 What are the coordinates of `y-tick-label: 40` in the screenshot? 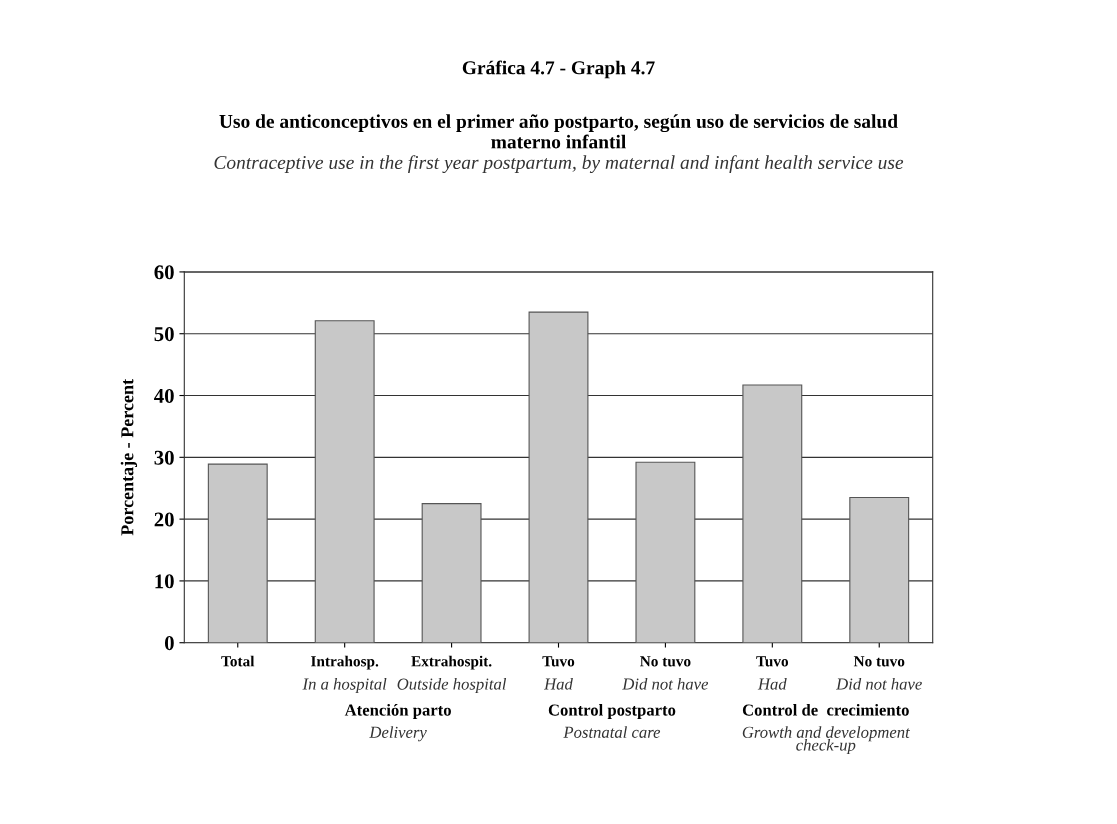 It's located at (164, 395).